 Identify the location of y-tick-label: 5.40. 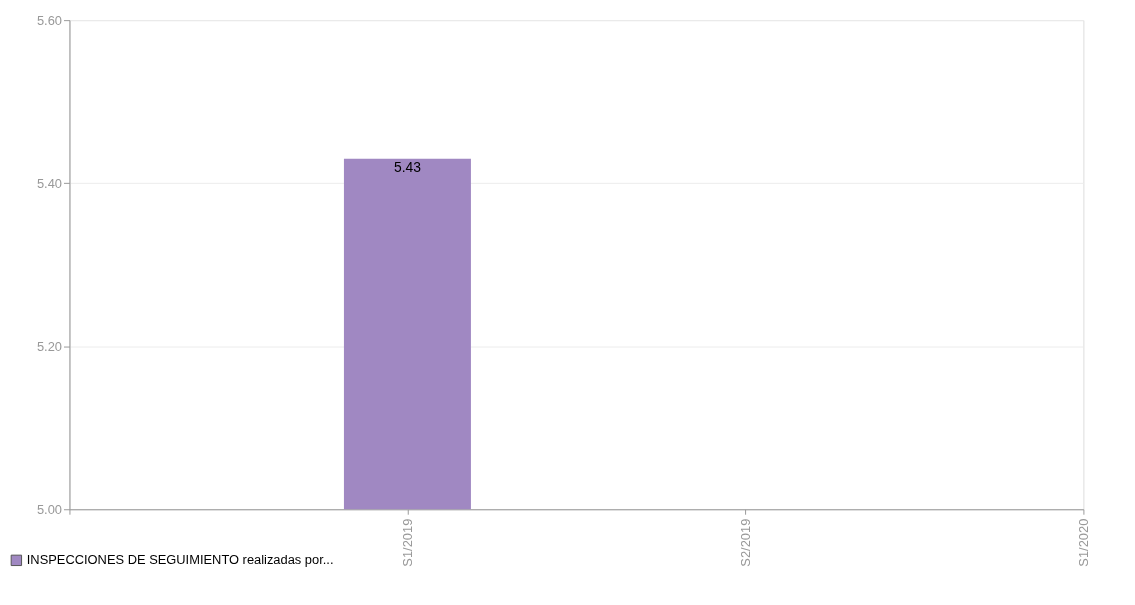
(49, 183).